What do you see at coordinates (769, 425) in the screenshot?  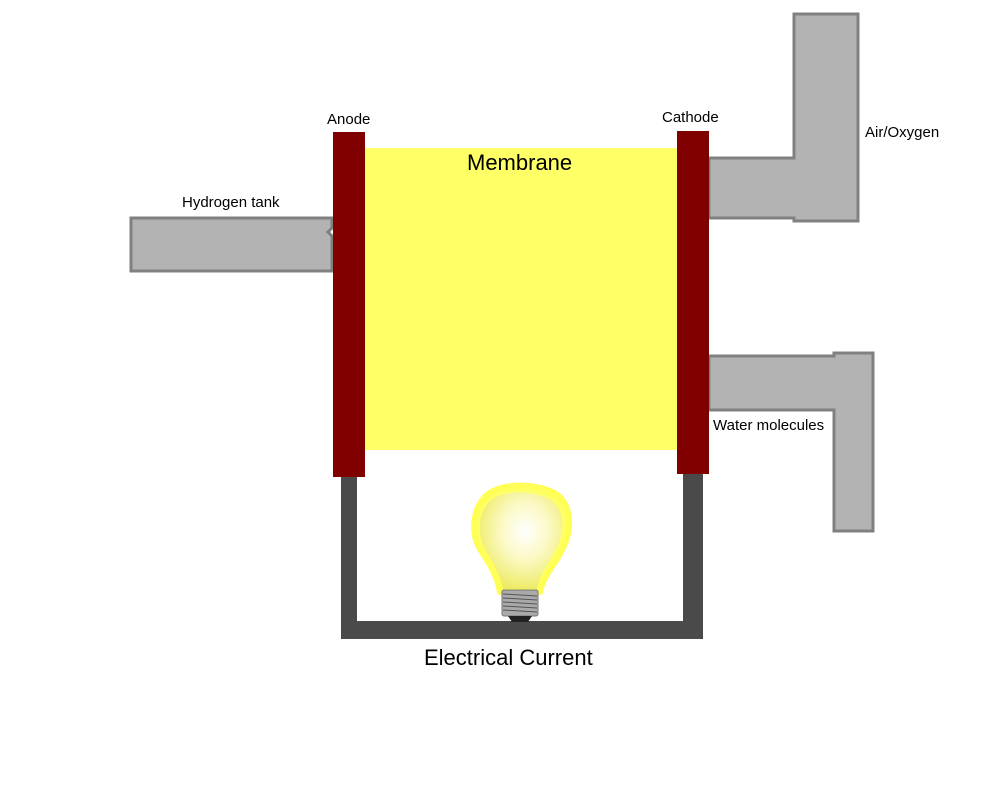 I see `water-molecules-label: Water molecules` at bounding box center [769, 425].